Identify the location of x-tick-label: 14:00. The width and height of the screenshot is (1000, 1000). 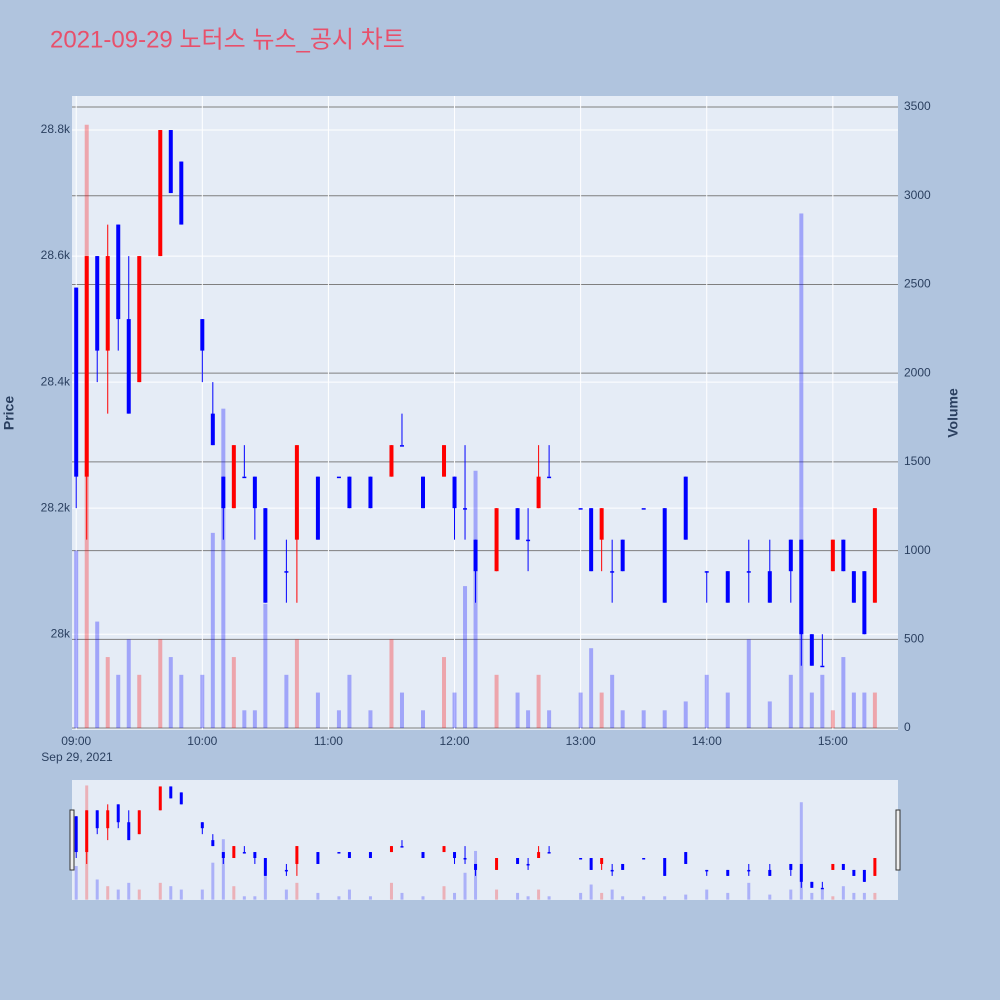
(707, 741).